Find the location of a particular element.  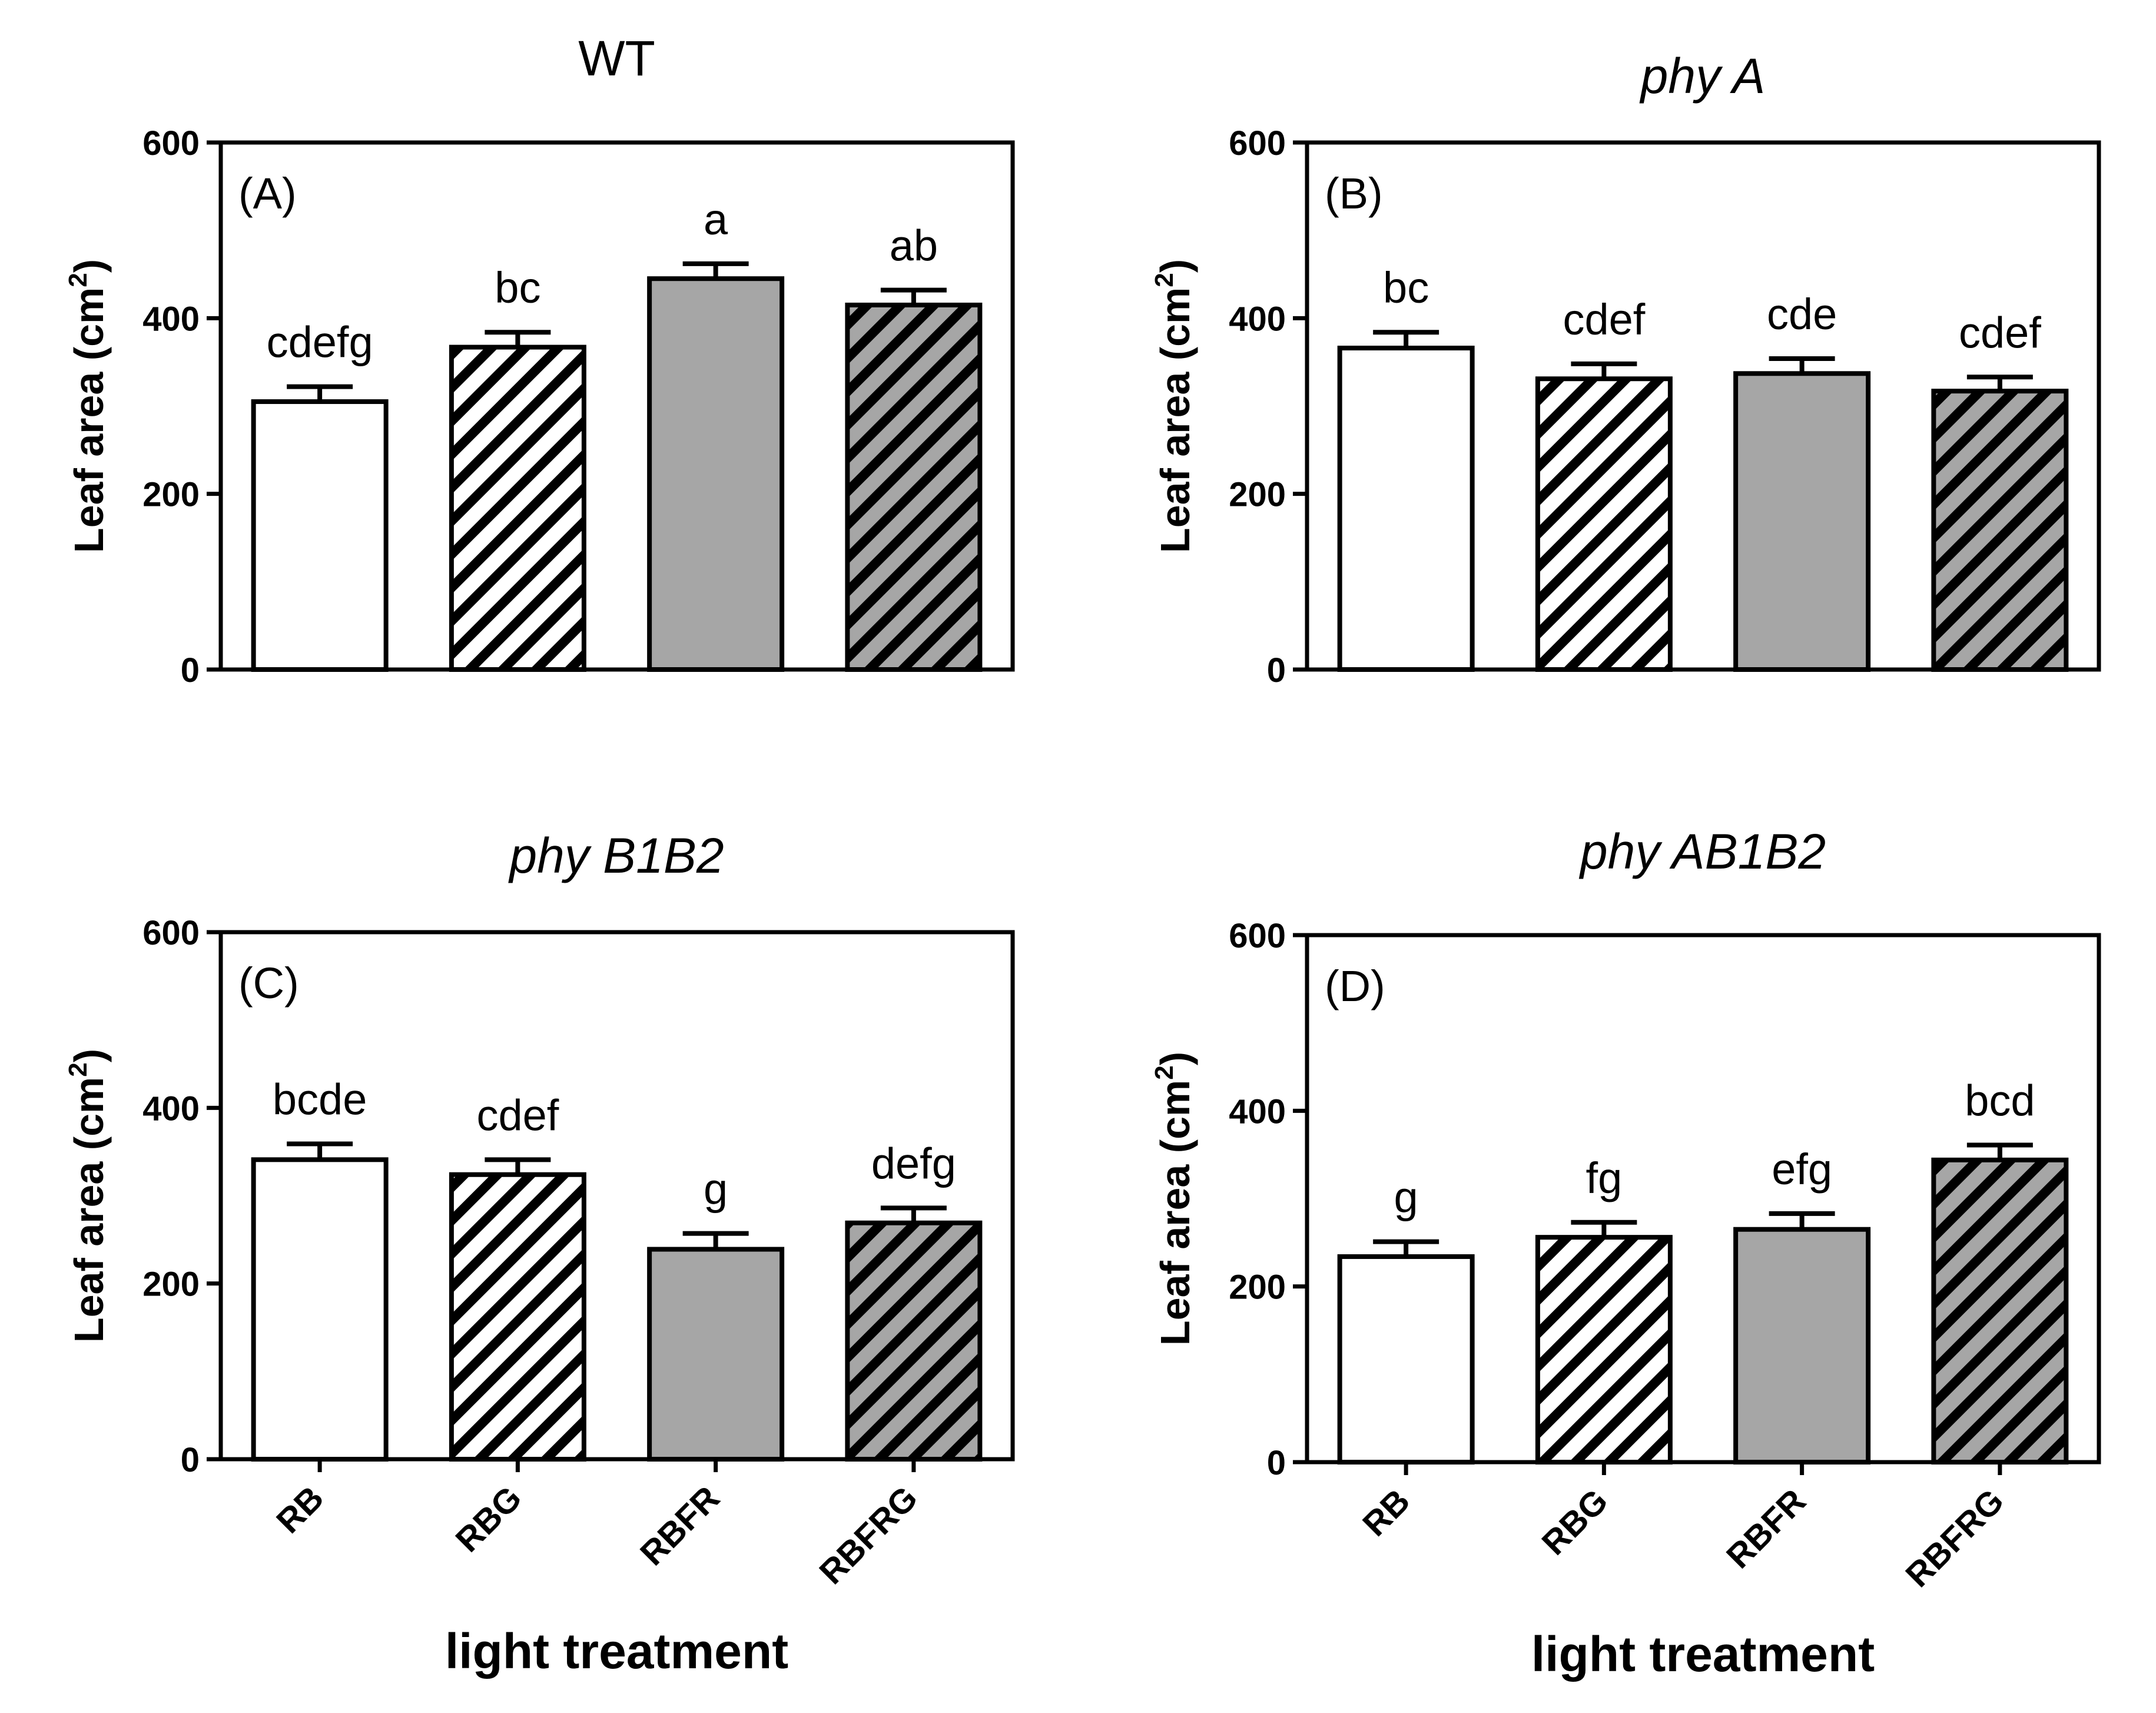

significance-label: bcd is located at coordinates (2000, 1100).